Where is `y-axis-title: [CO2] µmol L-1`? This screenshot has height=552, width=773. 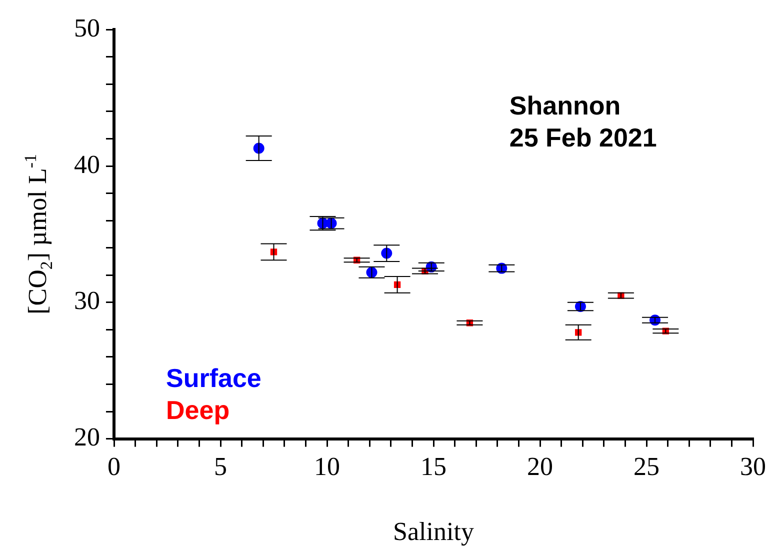
y-axis-title: [CO2] µmol L-1 is located at coordinates (38, 234).